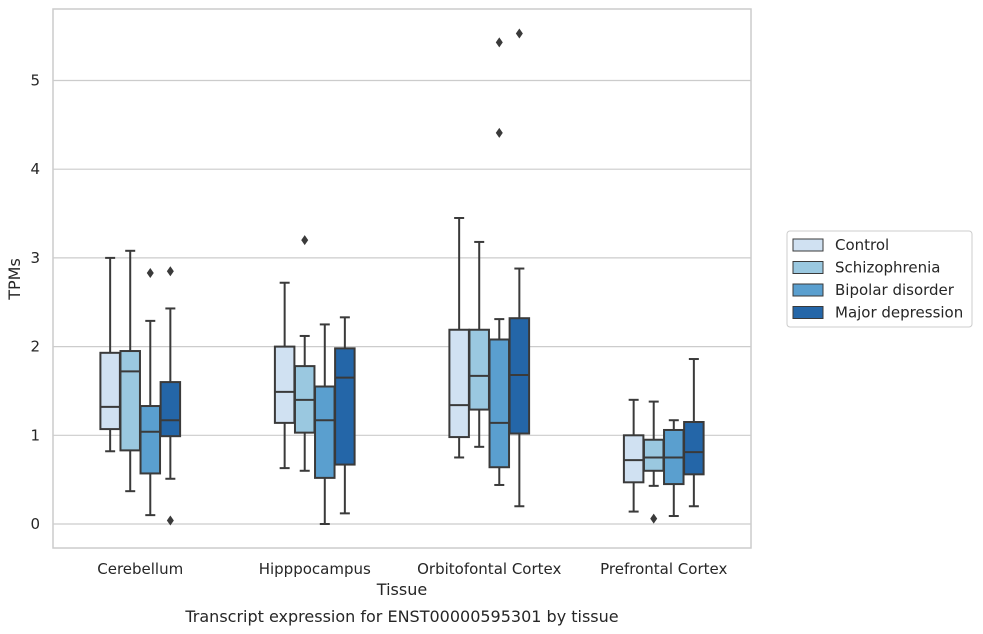  What do you see at coordinates (895, 290) in the screenshot?
I see `legend-label: Bipolar disorder` at bounding box center [895, 290].